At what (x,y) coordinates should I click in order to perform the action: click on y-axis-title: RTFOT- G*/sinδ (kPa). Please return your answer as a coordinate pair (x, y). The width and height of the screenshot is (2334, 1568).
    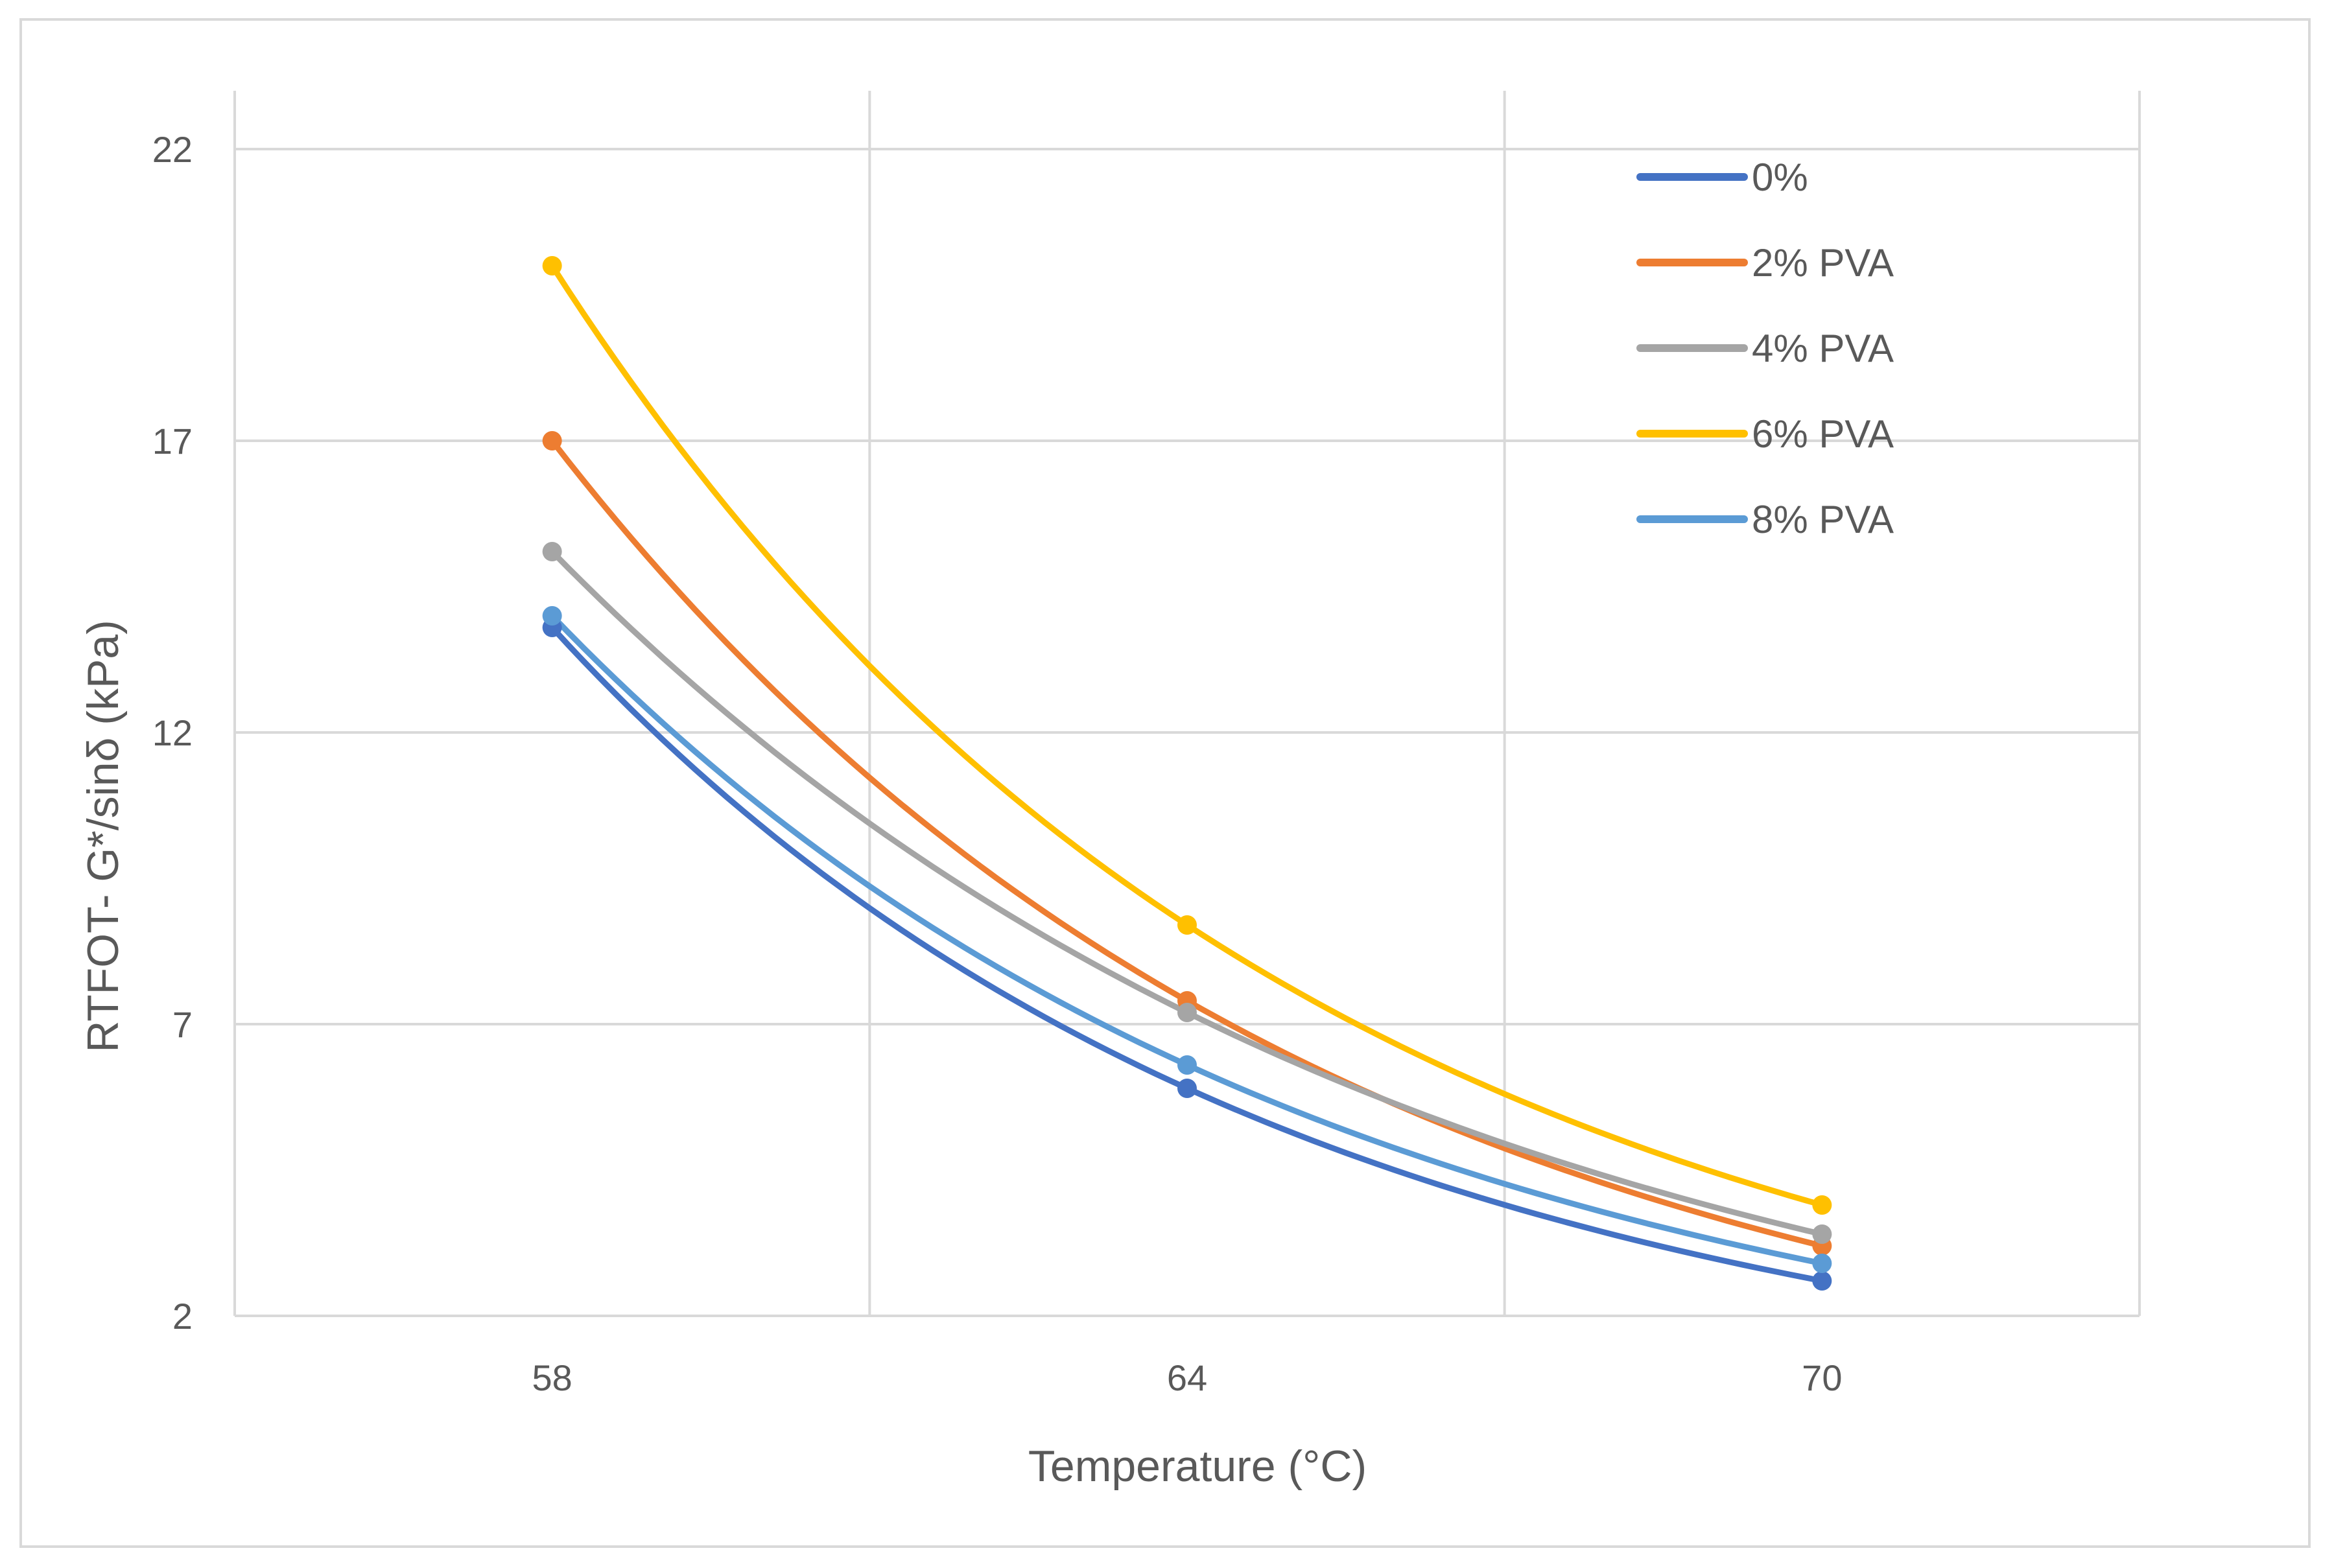
    Looking at the image, I should click on (103, 837).